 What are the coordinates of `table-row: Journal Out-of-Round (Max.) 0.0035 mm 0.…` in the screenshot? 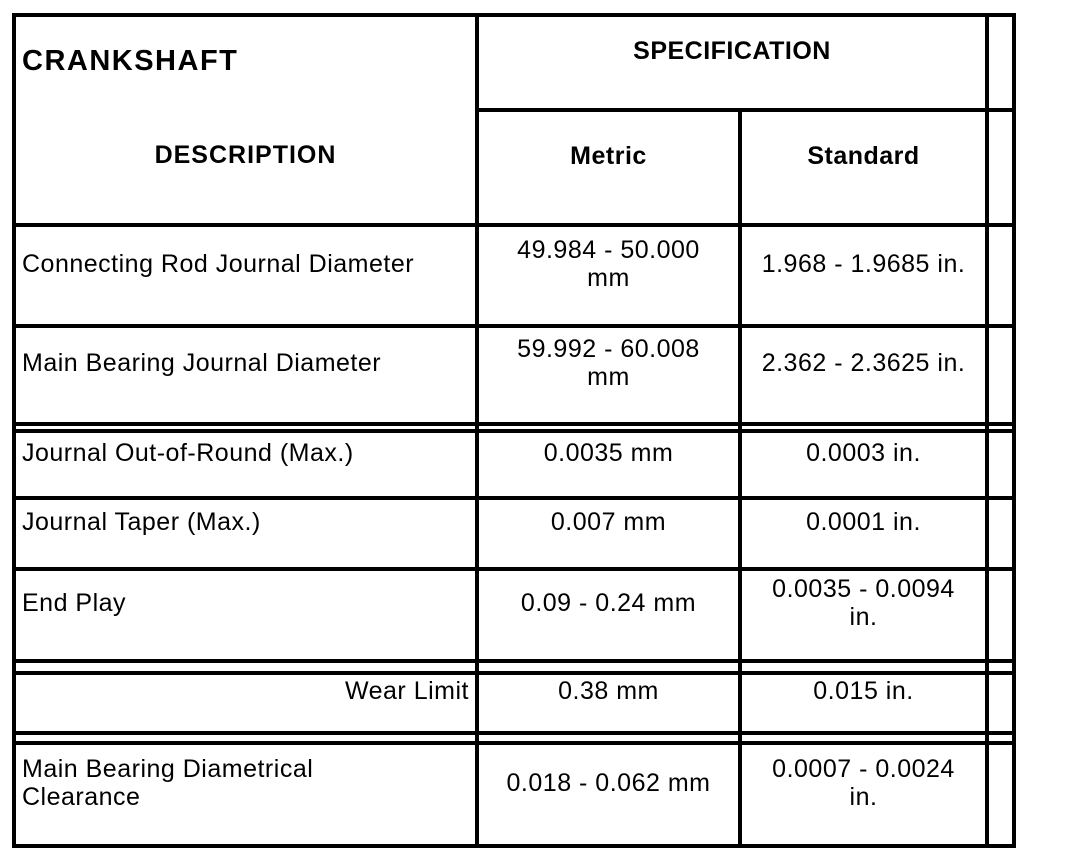 It's located at (514, 464).